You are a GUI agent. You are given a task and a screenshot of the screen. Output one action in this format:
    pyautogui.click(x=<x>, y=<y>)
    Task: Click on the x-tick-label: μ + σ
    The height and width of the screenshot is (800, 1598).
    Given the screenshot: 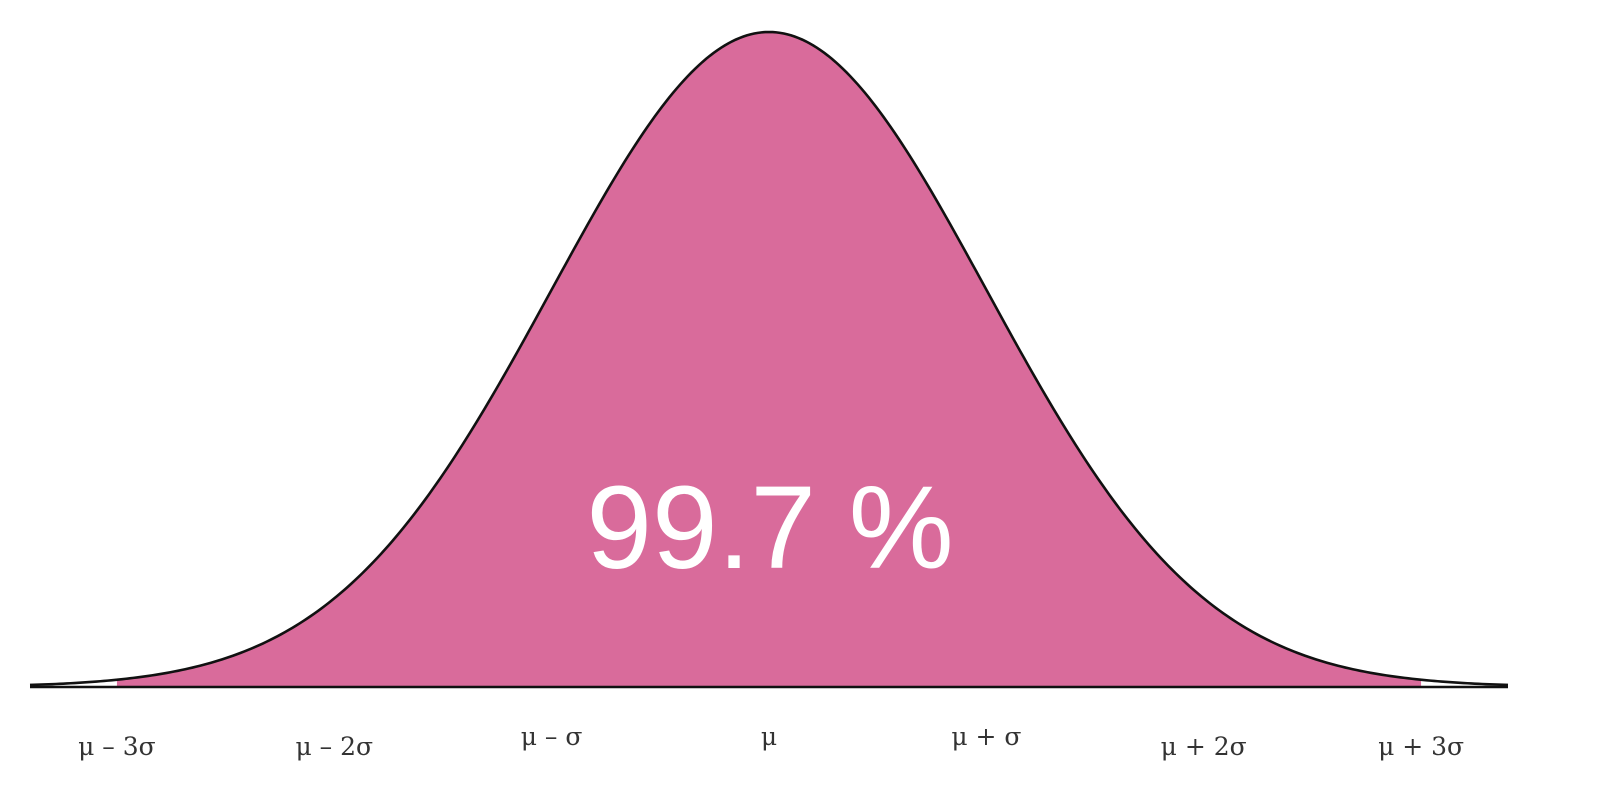 What is the action you would take?
    pyautogui.click(x=986, y=736)
    